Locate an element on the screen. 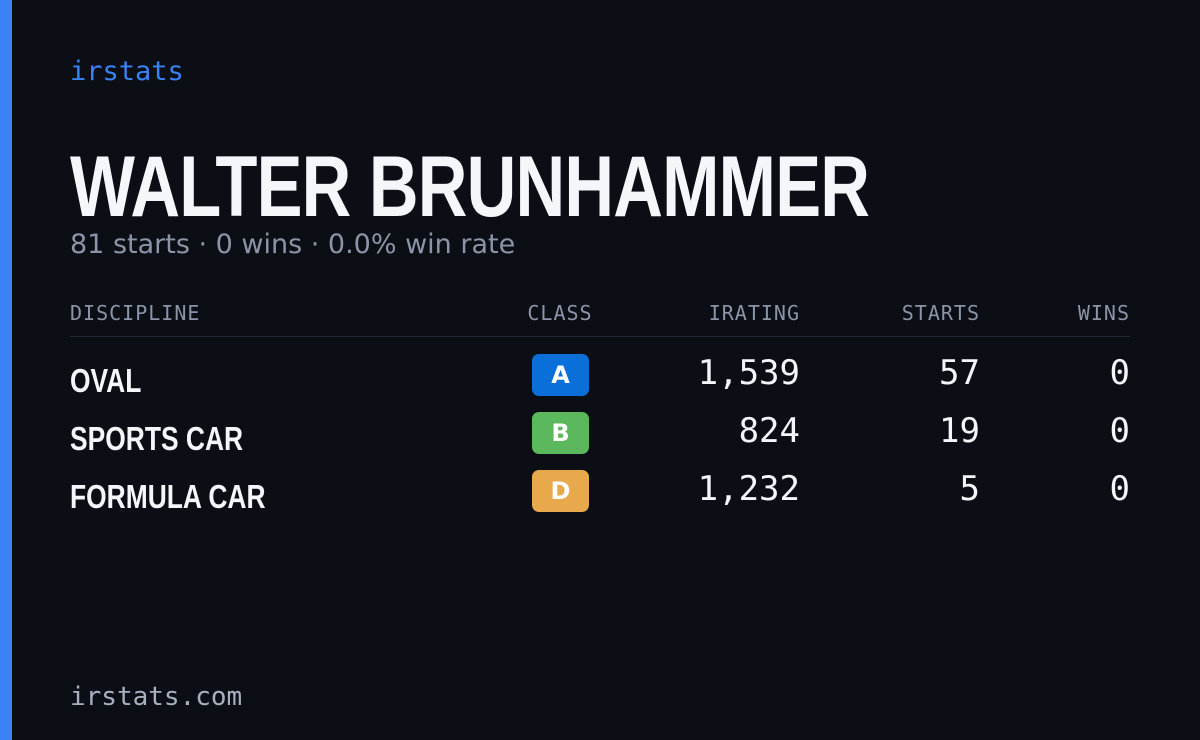  column-header: DISCIPLINE is located at coordinates (135, 313).